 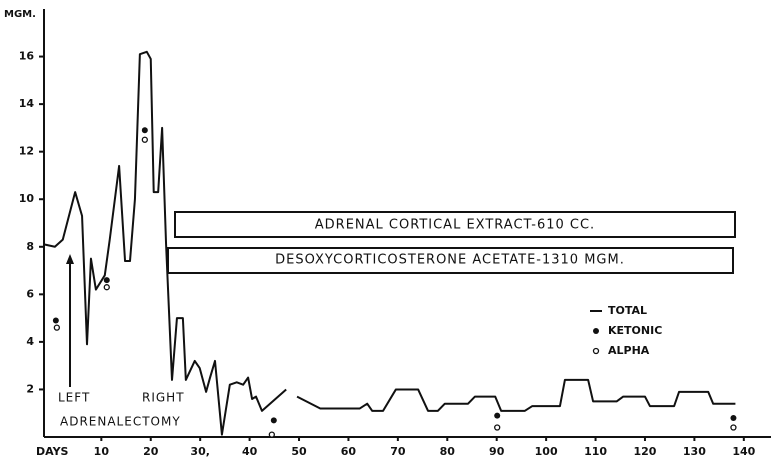 I want to click on annotation: DESOXYCORTICOSTERONE ACETATE-1310 MGM., so click(x=450, y=260).